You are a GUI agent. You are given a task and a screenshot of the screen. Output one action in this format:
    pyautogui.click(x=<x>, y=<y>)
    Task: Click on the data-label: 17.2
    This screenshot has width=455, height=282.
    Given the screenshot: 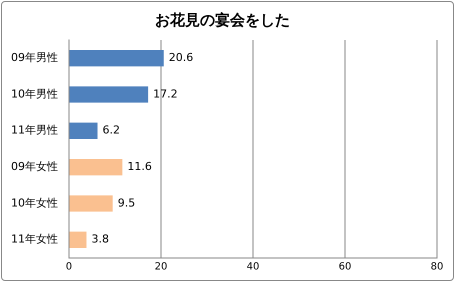 What is the action you would take?
    pyautogui.click(x=165, y=93)
    